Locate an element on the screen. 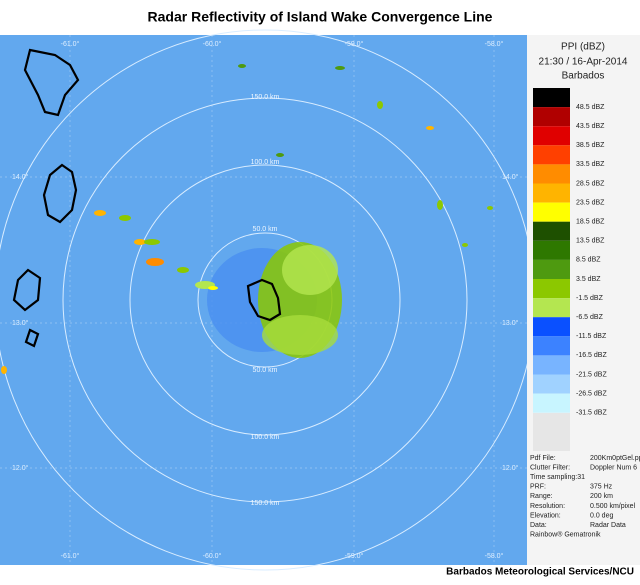 The image size is (640, 585). legend-level: 43.5 dBZ is located at coordinates (590, 126).